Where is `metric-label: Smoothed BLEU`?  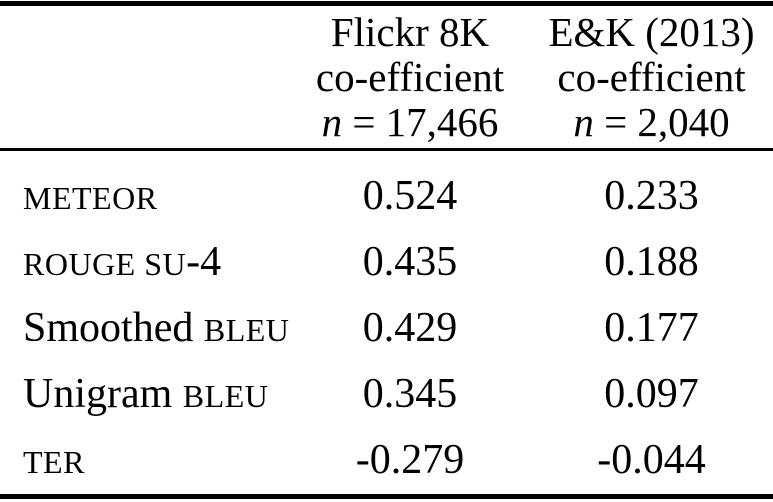
metric-label: Smoothed BLEU is located at coordinates (145, 328).